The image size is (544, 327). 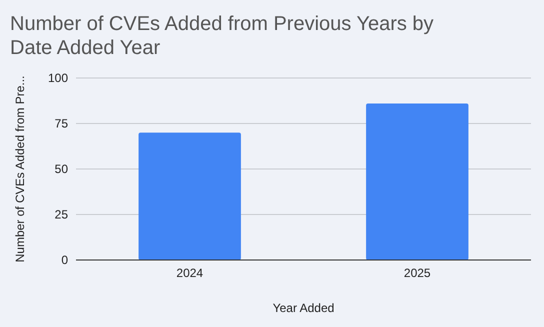 I want to click on x-tick-label: 2024, so click(x=190, y=273).